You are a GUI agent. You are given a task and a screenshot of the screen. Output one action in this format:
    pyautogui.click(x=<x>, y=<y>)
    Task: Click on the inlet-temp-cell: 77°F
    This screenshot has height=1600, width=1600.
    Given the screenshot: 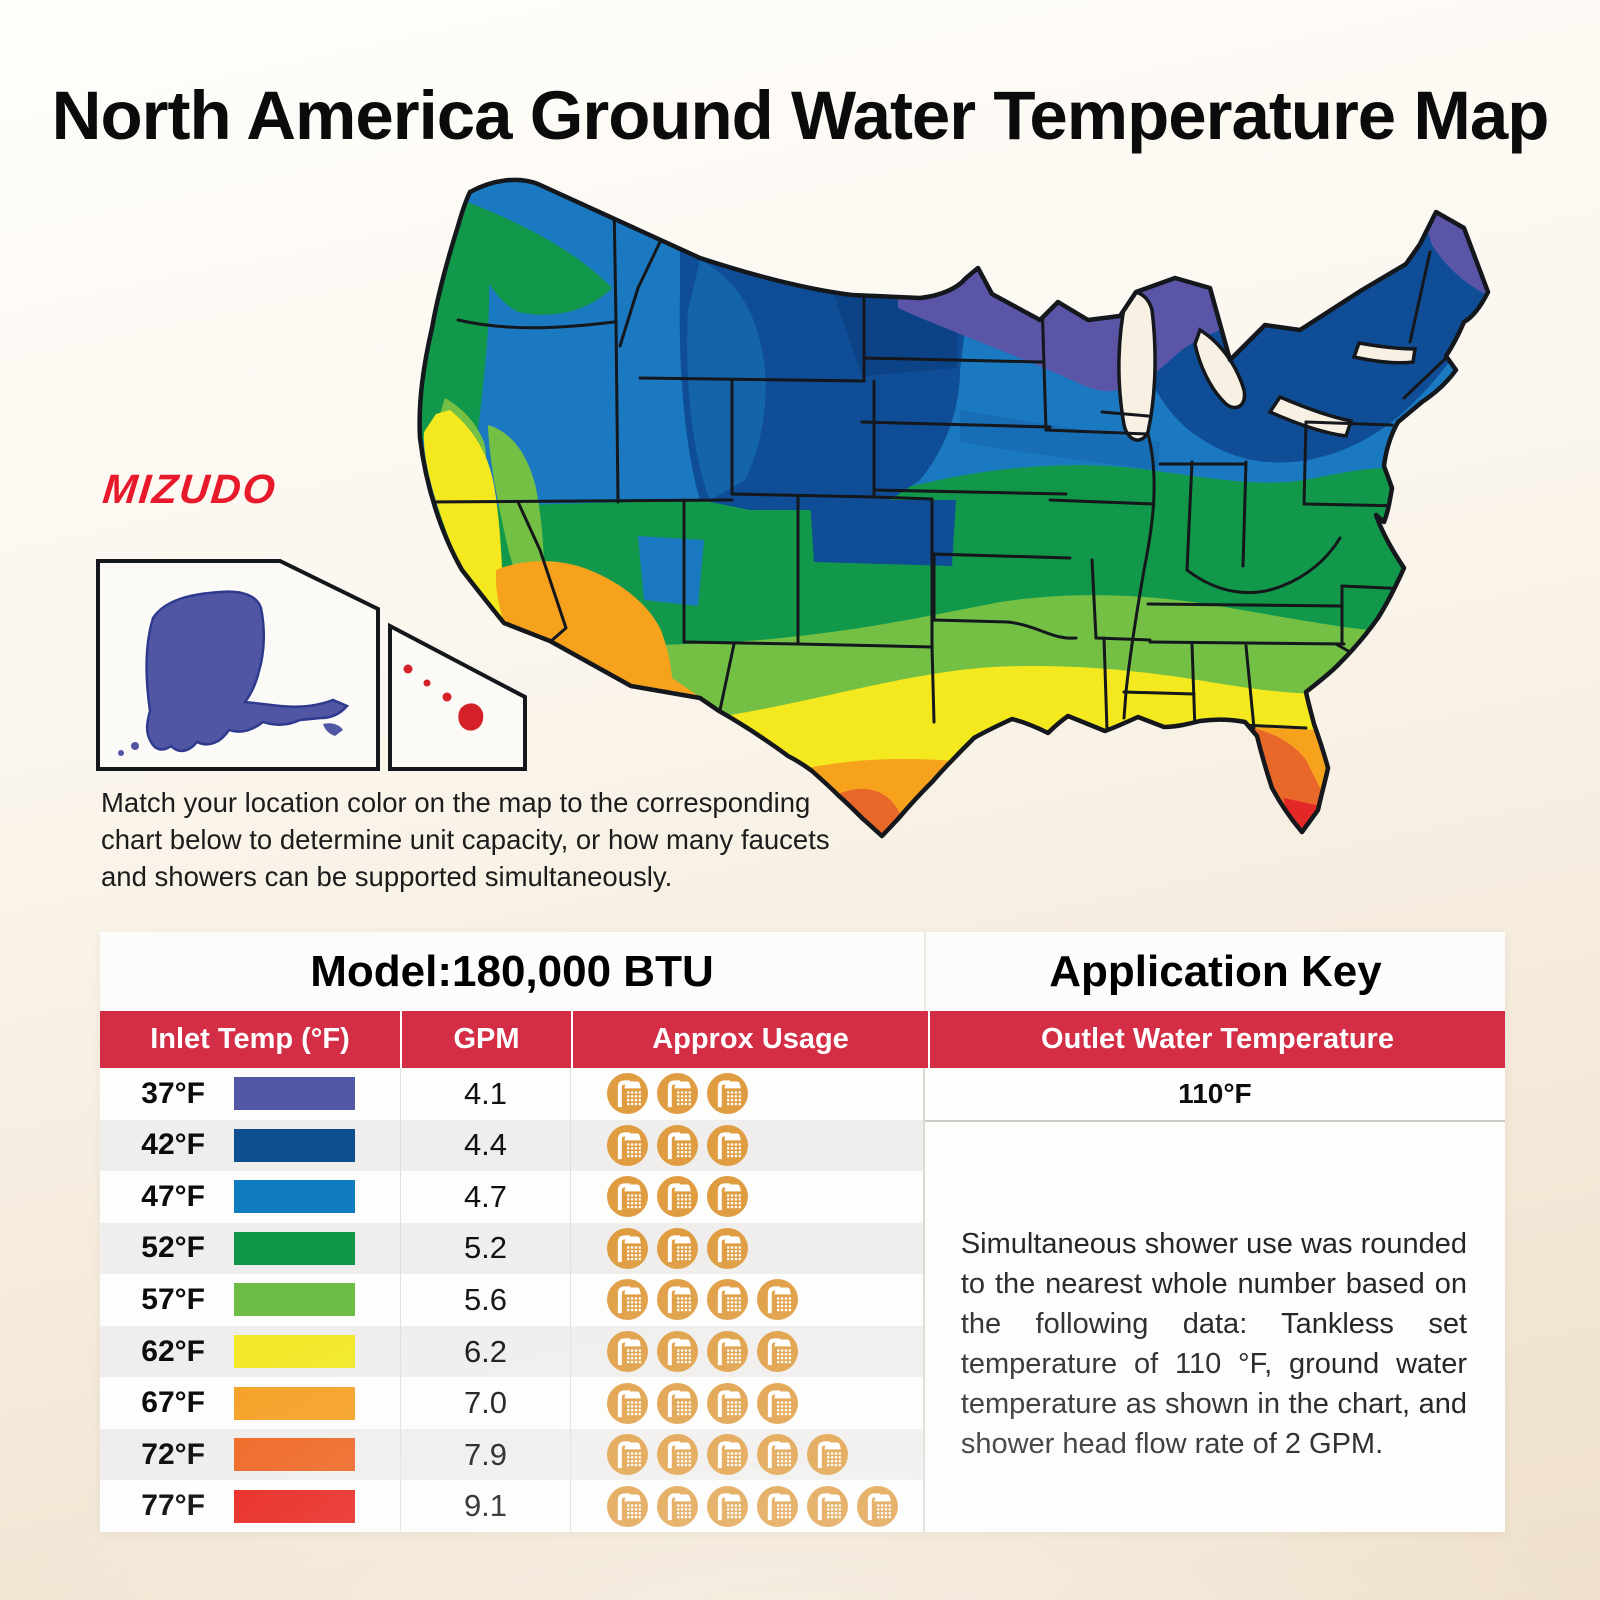 What is the action you would take?
    pyautogui.click(x=250, y=1506)
    